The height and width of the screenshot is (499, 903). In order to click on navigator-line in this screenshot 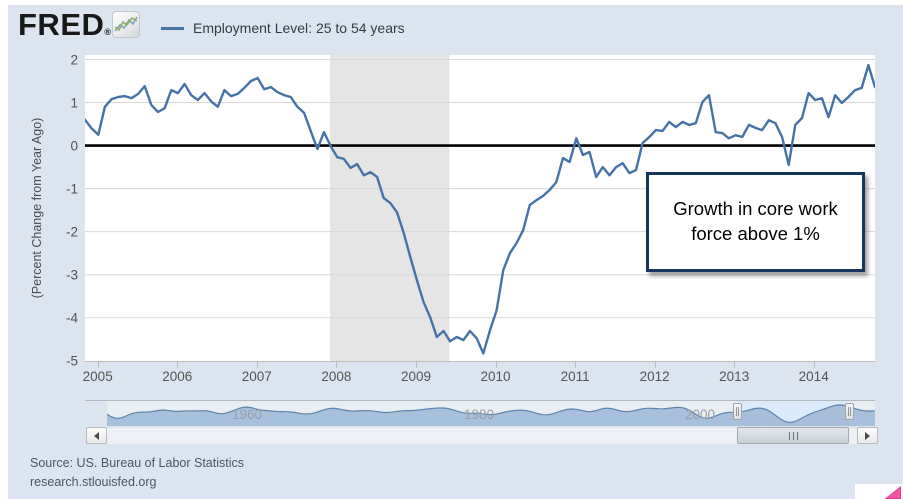, I will do `click(490, 414)`.